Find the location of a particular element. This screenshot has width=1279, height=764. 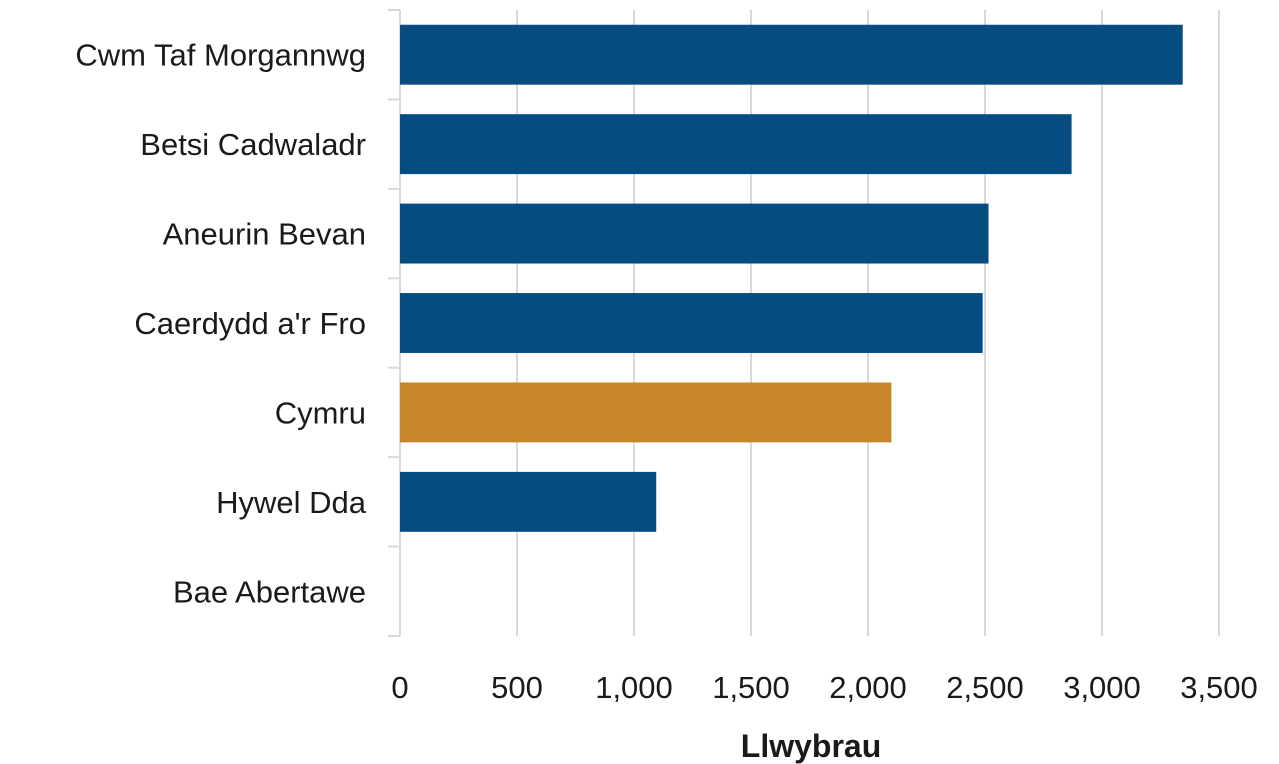

x-tick-label: 0 is located at coordinates (399, 687).